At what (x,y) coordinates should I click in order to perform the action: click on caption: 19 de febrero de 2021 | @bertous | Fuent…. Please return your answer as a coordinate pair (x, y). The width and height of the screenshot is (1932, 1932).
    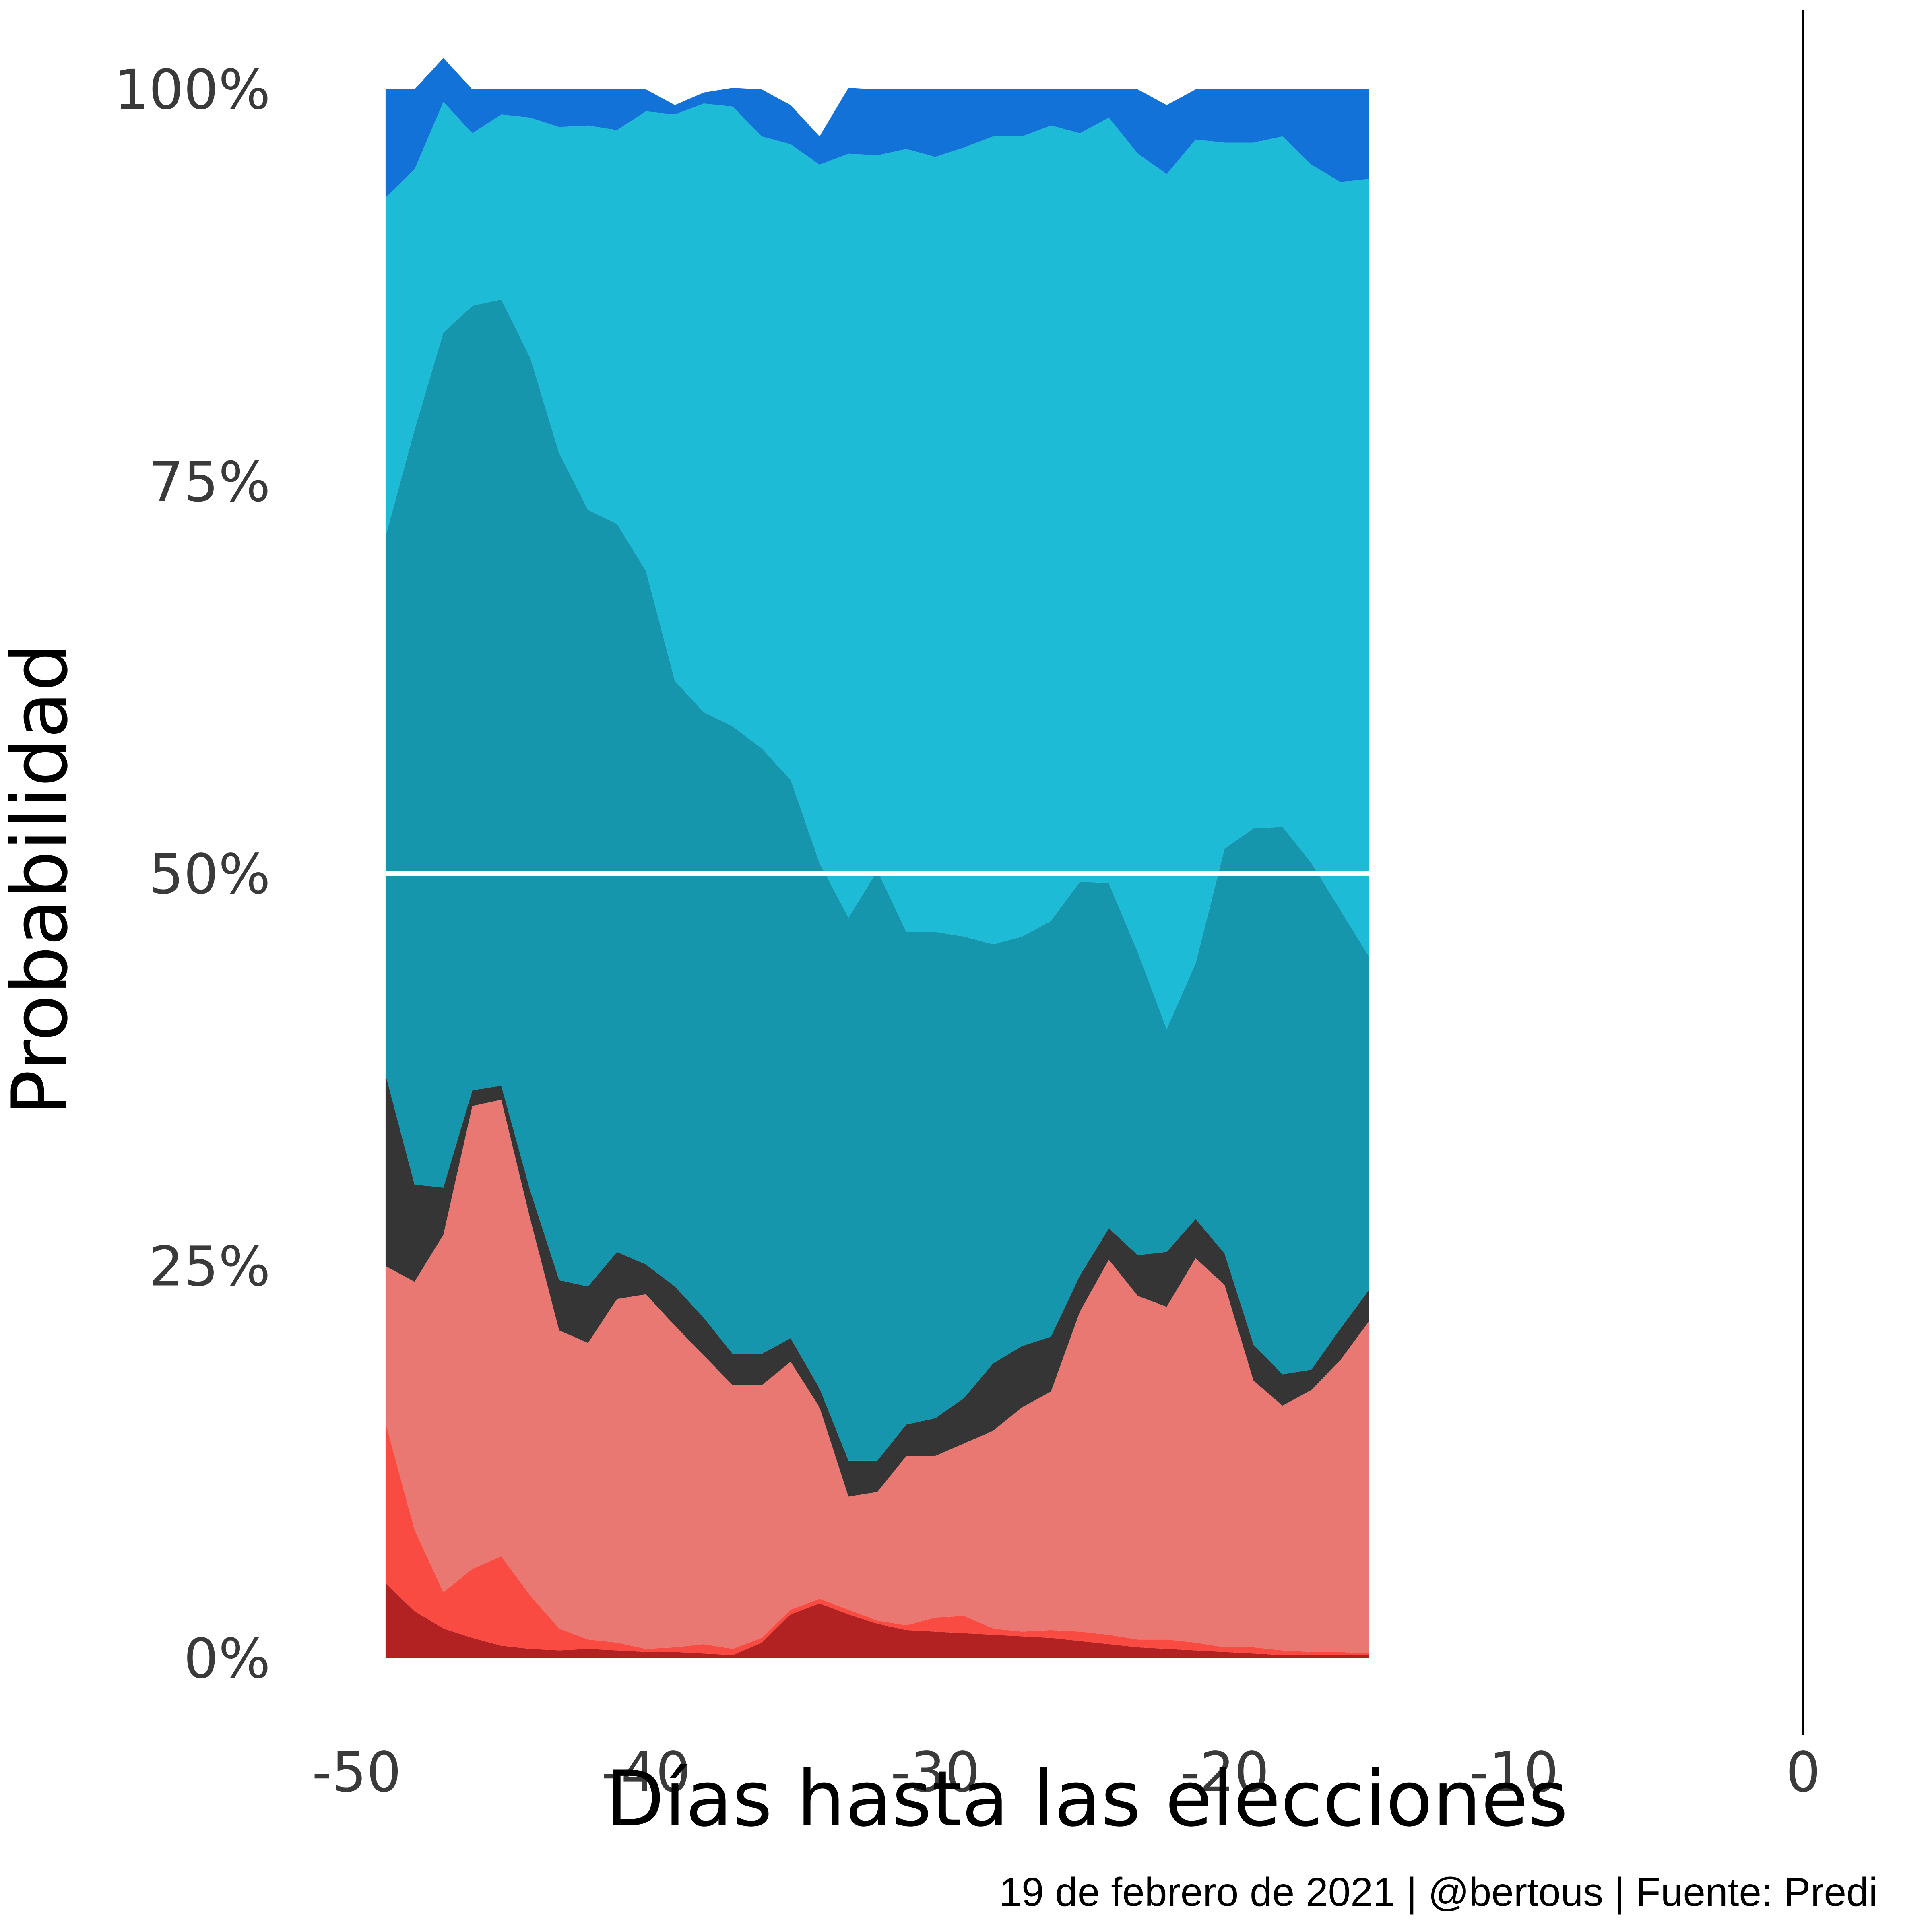
    Looking at the image, I should click on (1438, 1892).